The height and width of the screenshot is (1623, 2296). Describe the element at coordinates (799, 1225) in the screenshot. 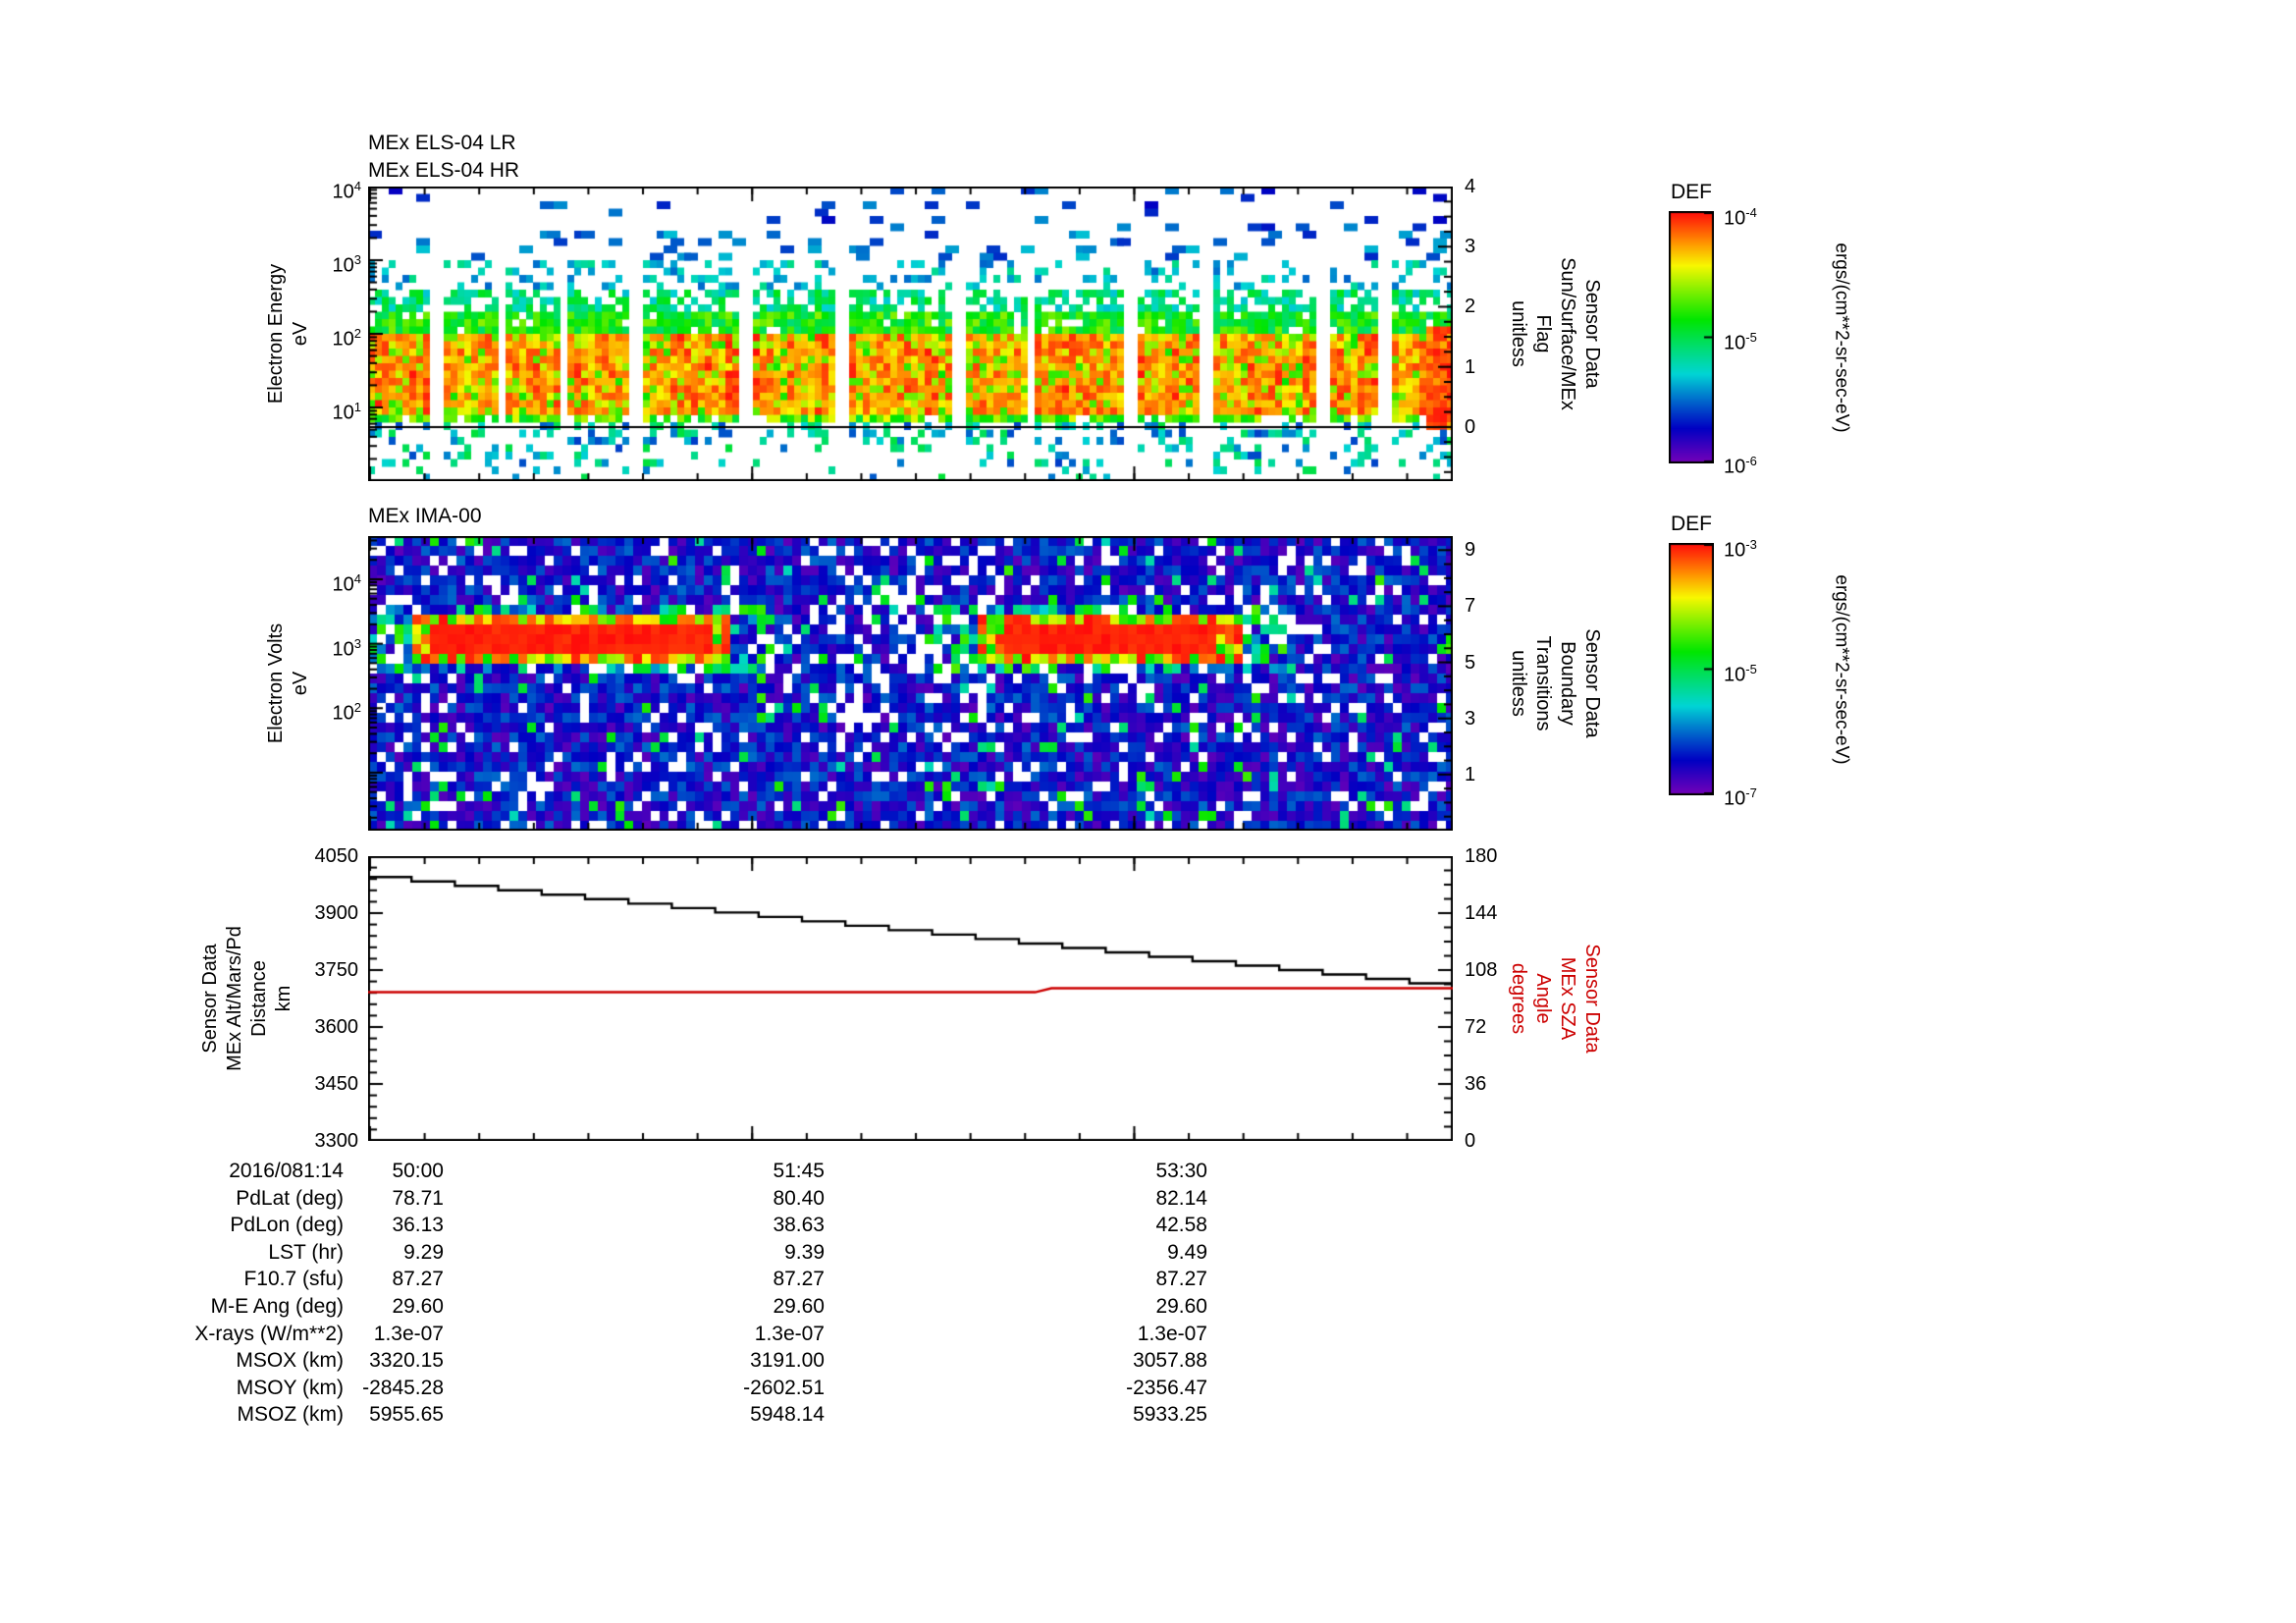

I see `table-value: 38.63` at that location.